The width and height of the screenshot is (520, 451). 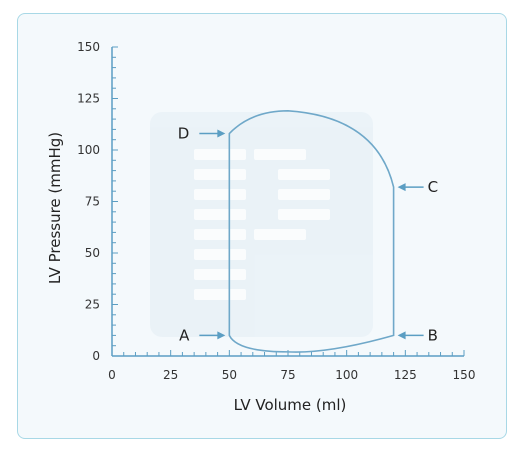 I want to click on y-tick-label: 125, so click(x=88, y=99).